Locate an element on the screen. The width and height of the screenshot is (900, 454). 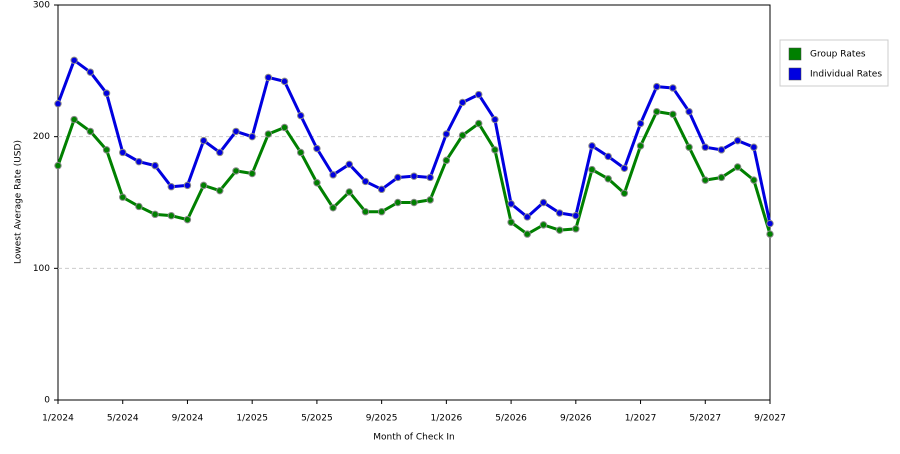
x-tick-label: 5/2025 is located at coordinates (317, 419).